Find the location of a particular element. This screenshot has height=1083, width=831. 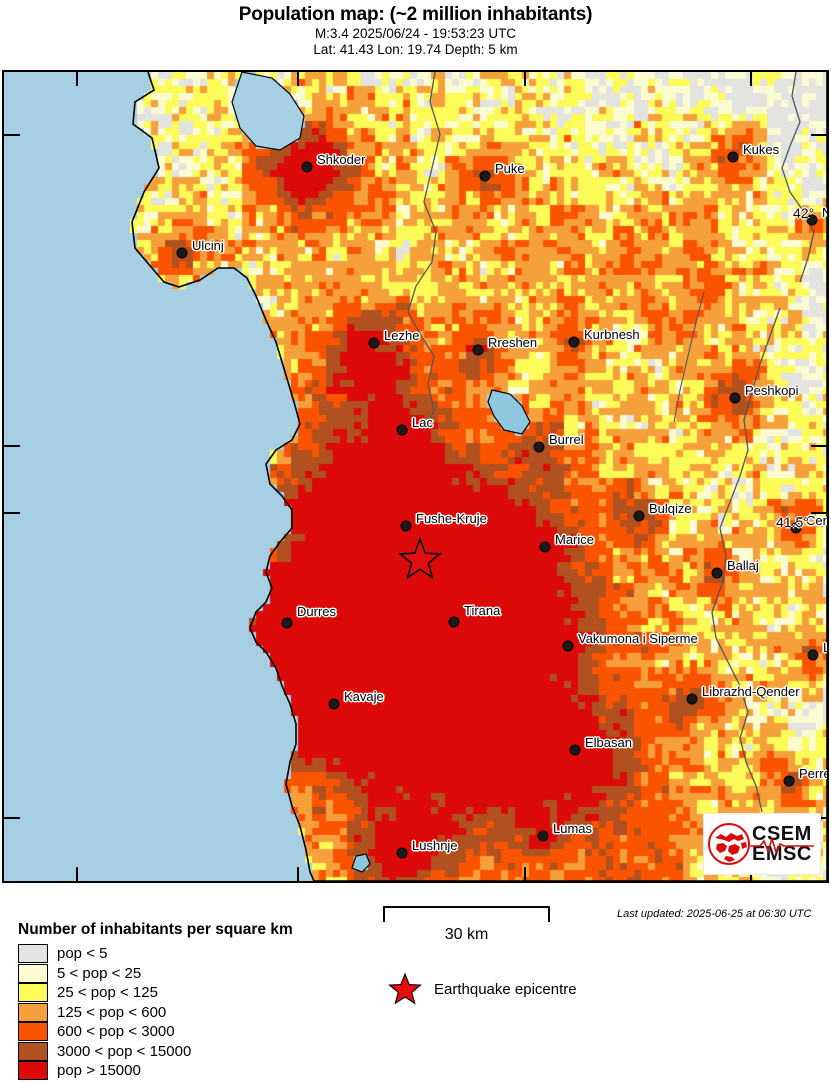

city-label: Ballaj is located at coordinates (743, 565).